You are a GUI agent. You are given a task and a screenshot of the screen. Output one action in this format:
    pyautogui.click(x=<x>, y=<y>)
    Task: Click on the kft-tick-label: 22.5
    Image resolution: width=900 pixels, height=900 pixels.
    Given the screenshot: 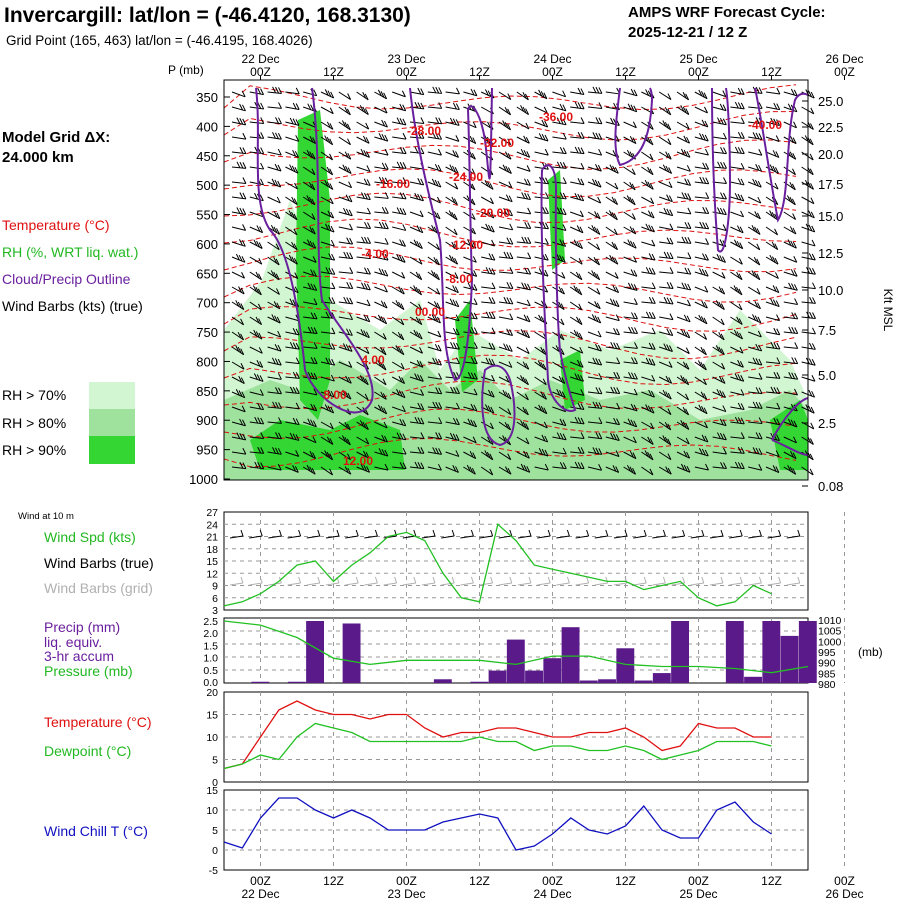 What is the action you would take?
    pyautogui.click(x=830, y=127)
    